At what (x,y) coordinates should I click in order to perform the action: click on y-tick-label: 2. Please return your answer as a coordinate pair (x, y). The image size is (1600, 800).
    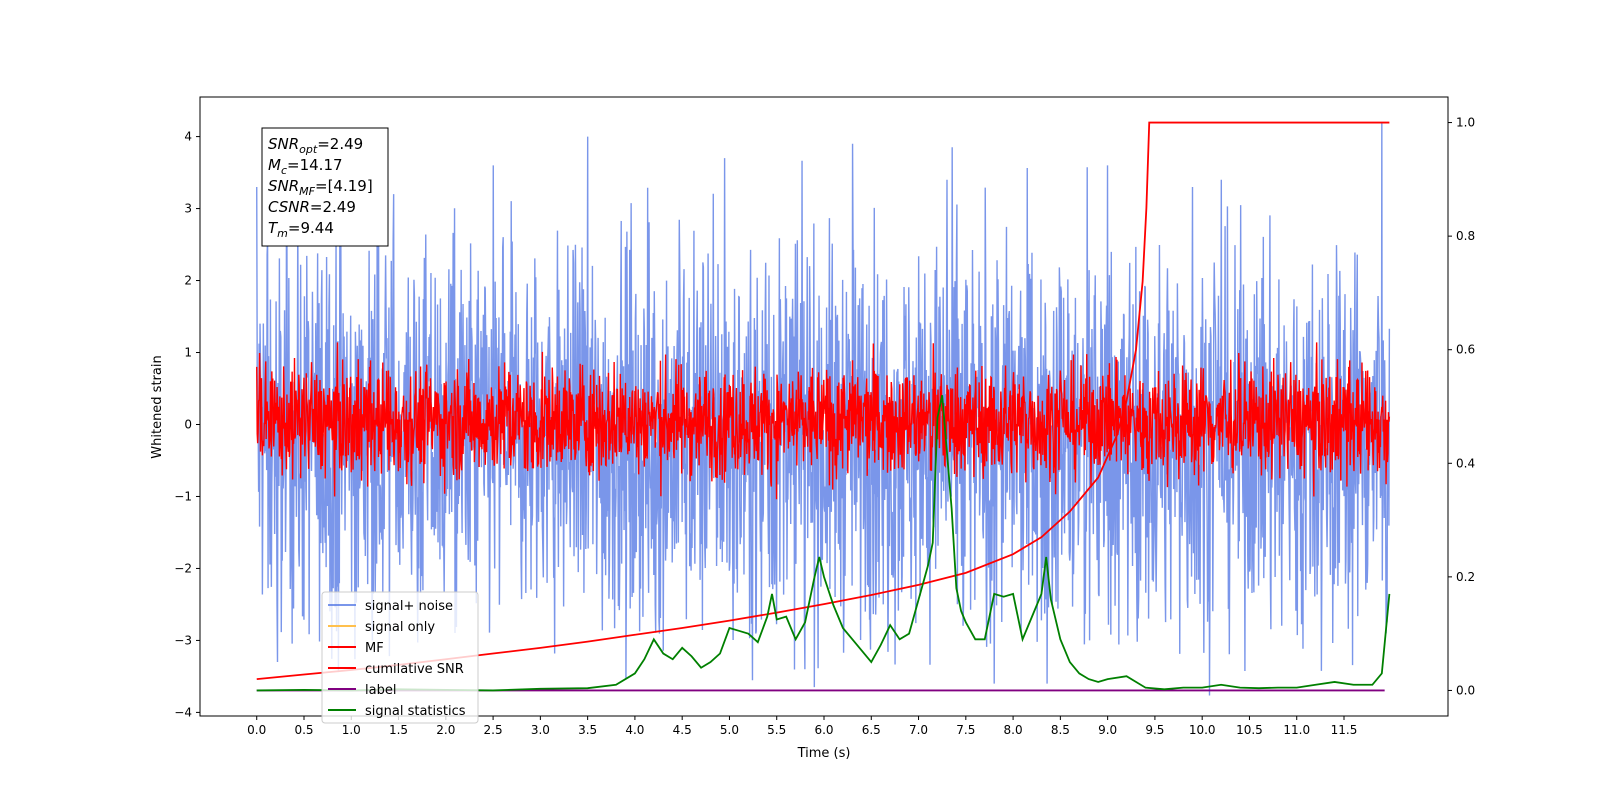
    Looking at the image, I should click on (188, 281).